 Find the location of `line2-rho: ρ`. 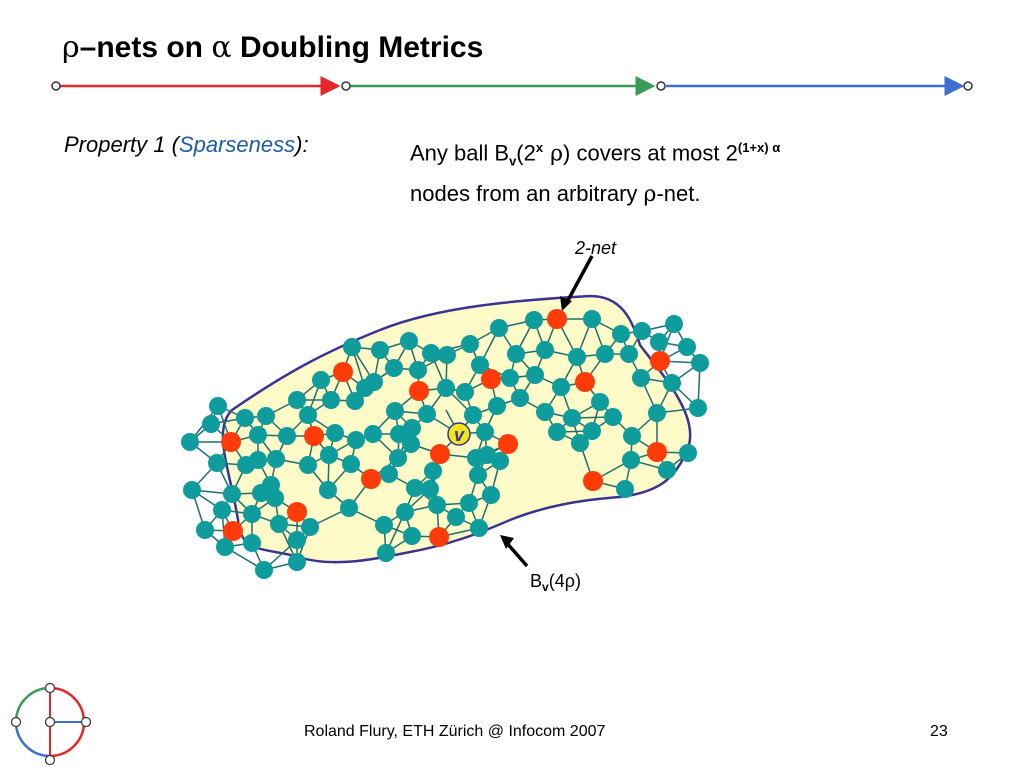

line2-rho: ρ is located at coordinates (650, 194).